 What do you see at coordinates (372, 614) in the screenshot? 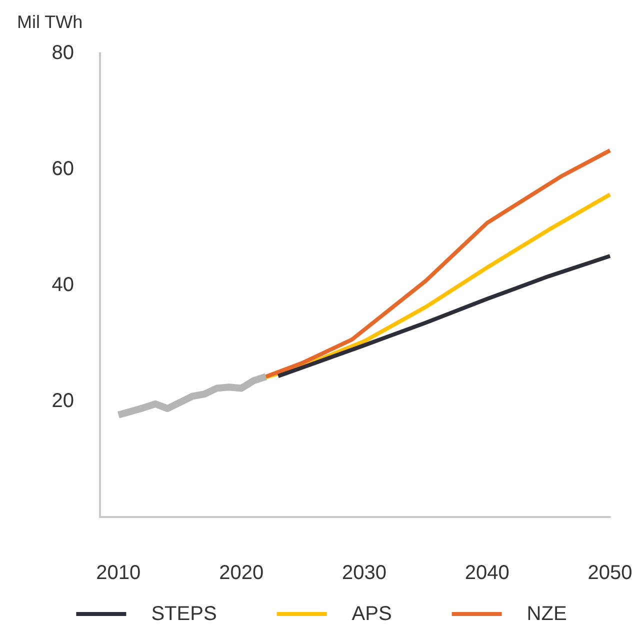
I see `legend-label: APS` at bounding box center [372, 614].